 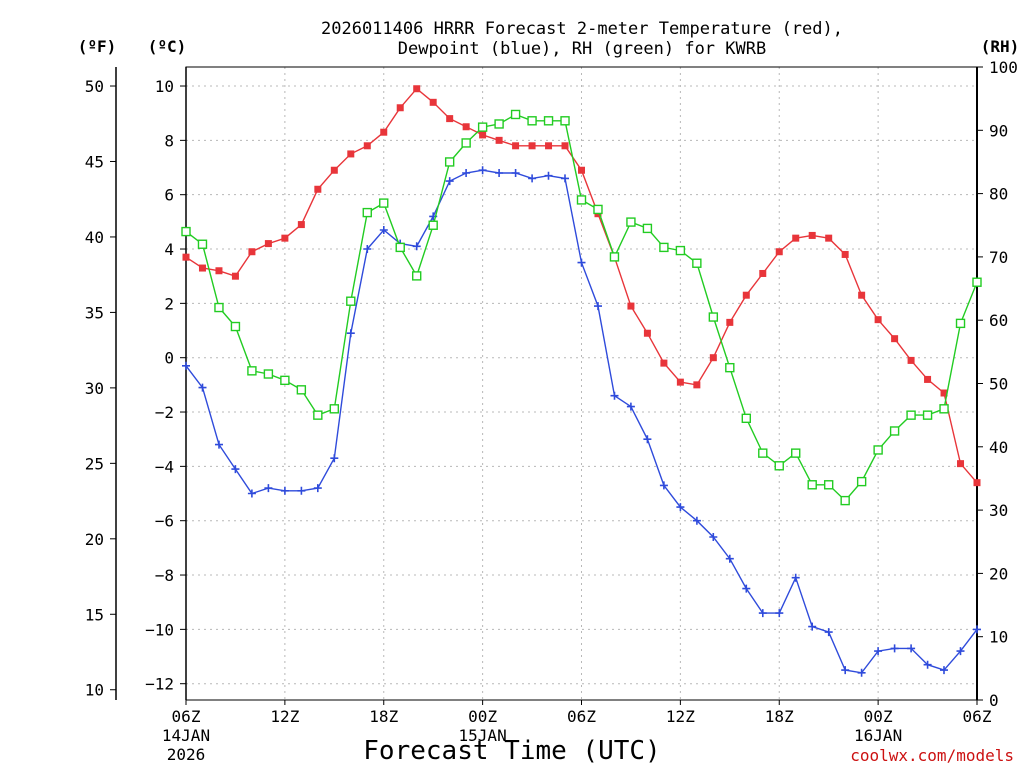 I want to click on celsius-tick-label: −8, so click(x=164, y=575).